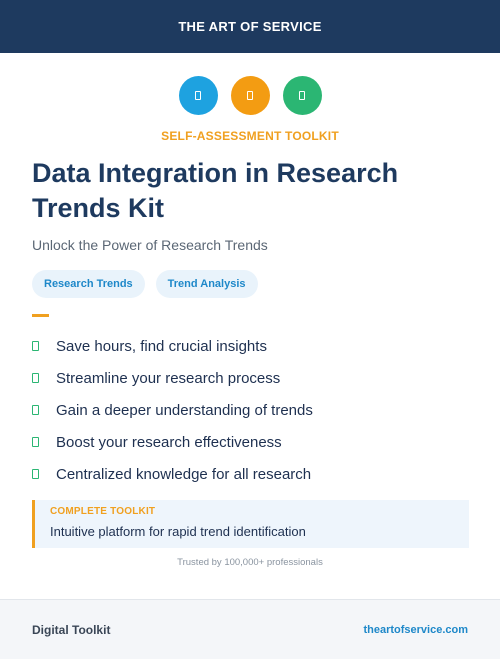 The image size is (500, 659). What do you see at coordinates (250, 136) in the screenshot?
I see `eyebrow-label: SELF-ASSESSMENT TOOLKIT` at bounding box center [250, 136].